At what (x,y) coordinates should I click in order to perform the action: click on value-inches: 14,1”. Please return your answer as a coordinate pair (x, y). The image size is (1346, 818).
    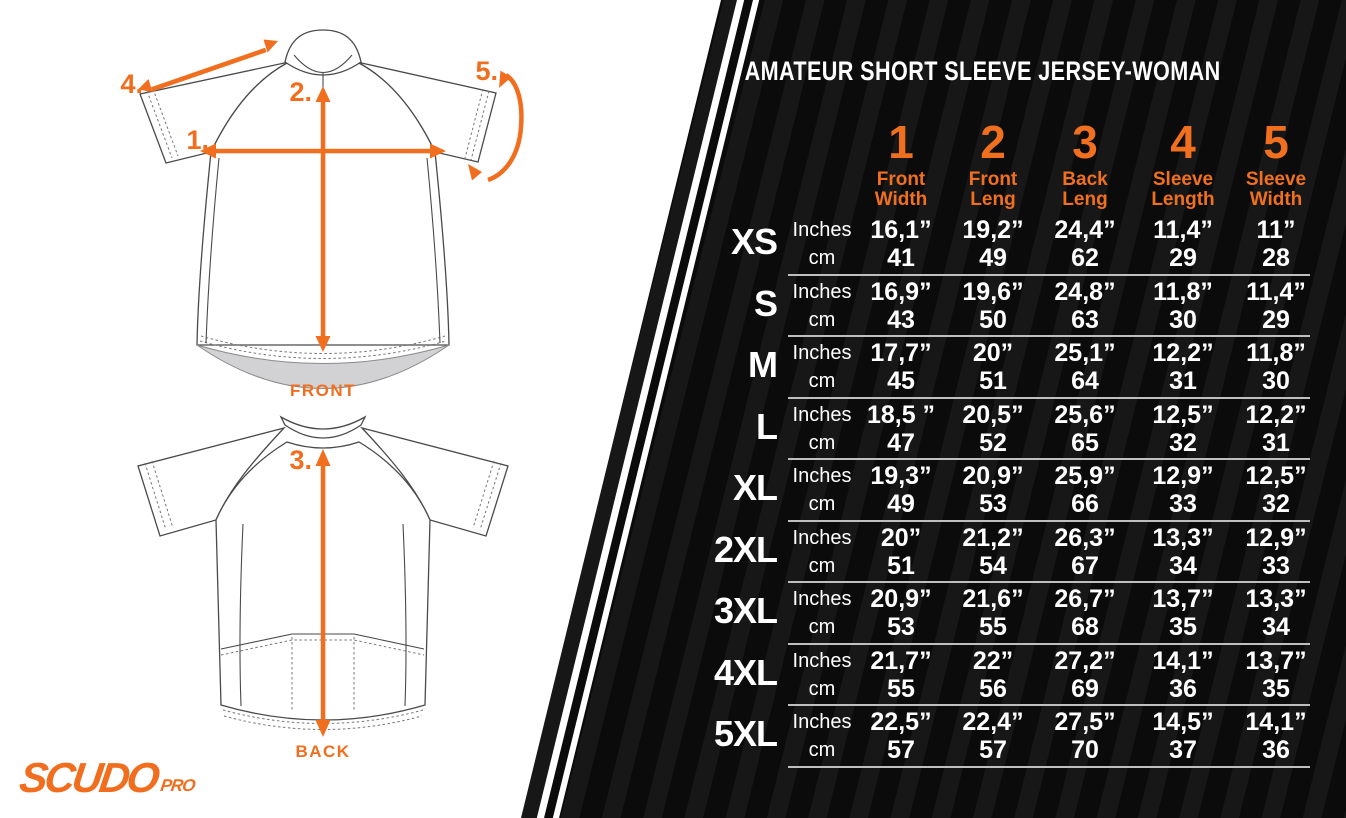
    Looking at the image, I should click on (1276, 722).